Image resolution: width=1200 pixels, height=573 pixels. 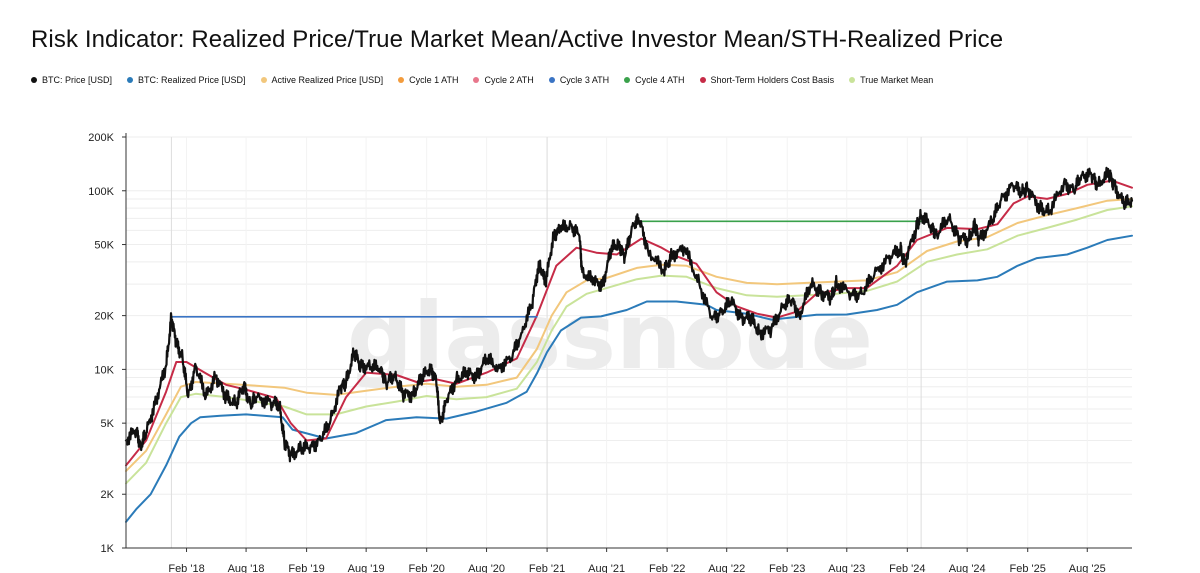 What do you see at coordinates (434, 80) in the screenshot?
I see `legend-label: Cycle 1 ATH` at bounding box center [434, 80].